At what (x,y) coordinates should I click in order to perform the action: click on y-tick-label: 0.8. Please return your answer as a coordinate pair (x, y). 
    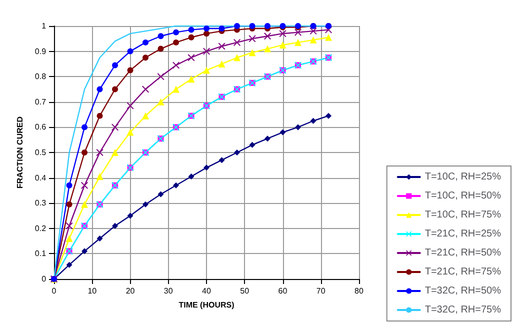
    Looking at the image, I should click on (40, 77).